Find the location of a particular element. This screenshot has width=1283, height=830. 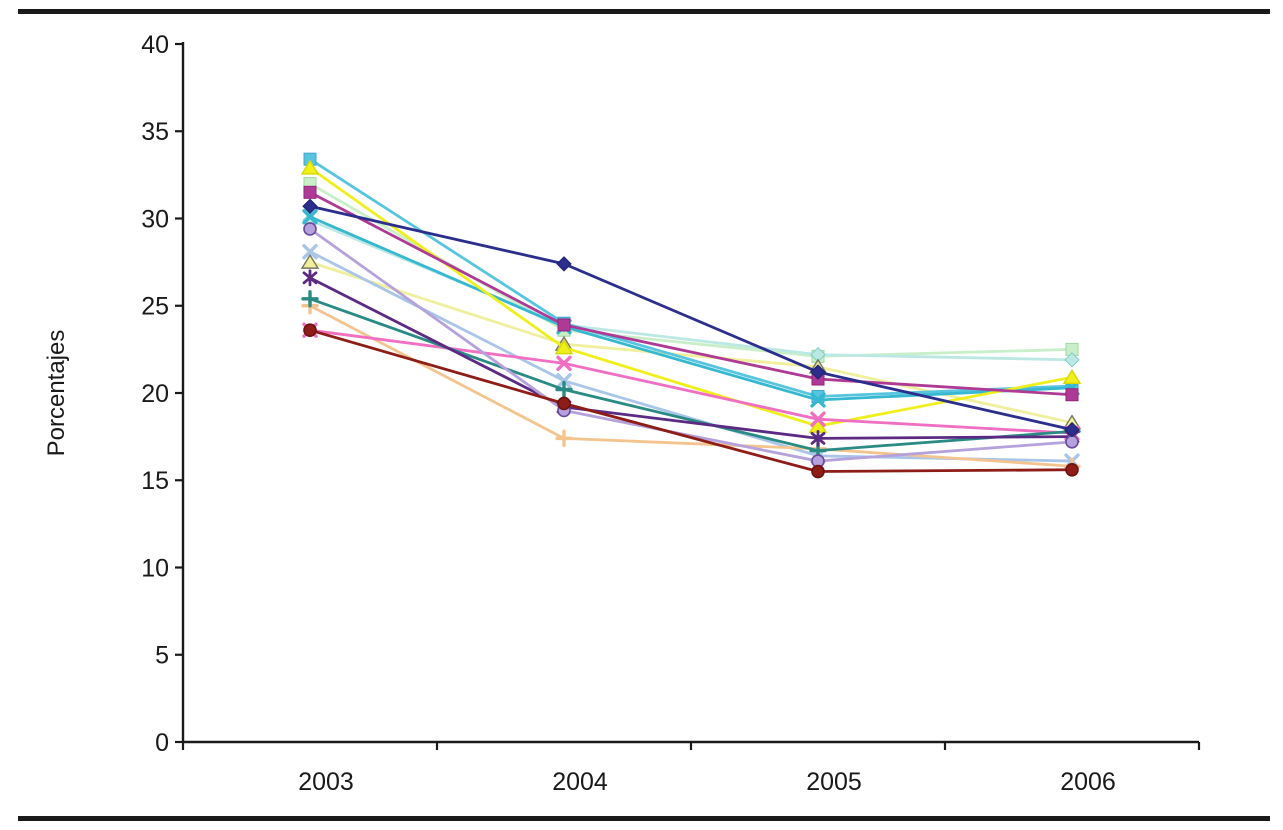

y-tick-label: 25 is located at coordinates (155, 307).